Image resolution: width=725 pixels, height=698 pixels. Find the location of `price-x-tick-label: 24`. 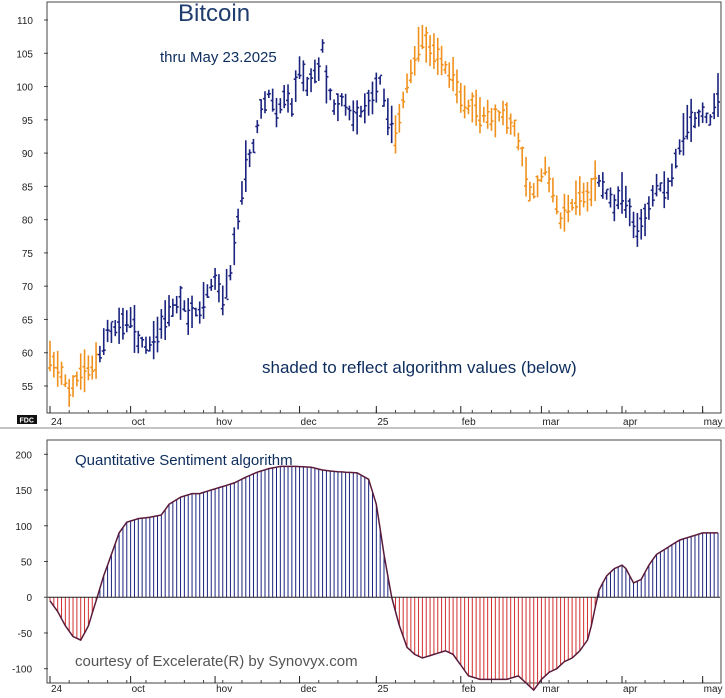

price-x-tick-label: 24 is located at coordinates (57, 422).